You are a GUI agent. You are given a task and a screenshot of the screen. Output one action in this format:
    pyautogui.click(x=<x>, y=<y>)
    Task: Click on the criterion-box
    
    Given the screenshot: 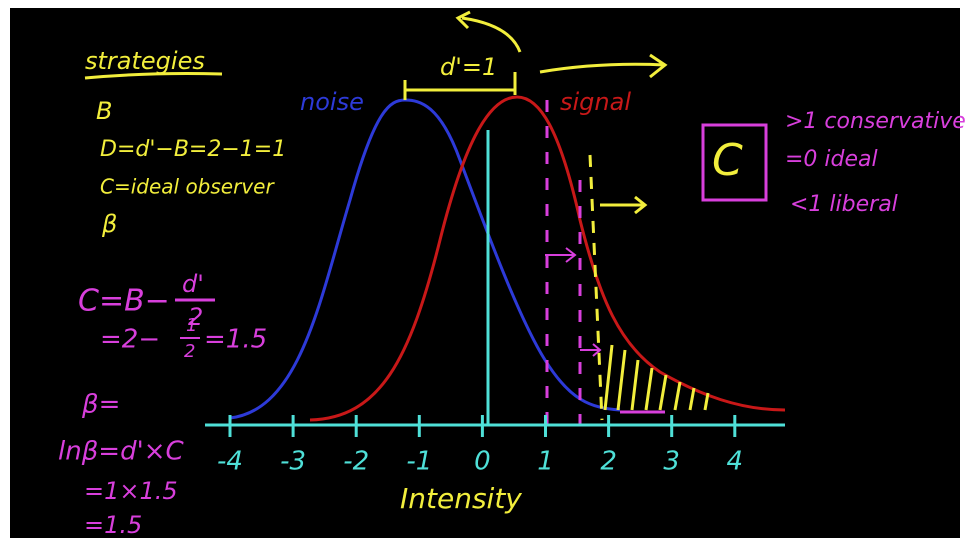 What is the action you would take?
    pyautogui.click(x=734, y=162)
    